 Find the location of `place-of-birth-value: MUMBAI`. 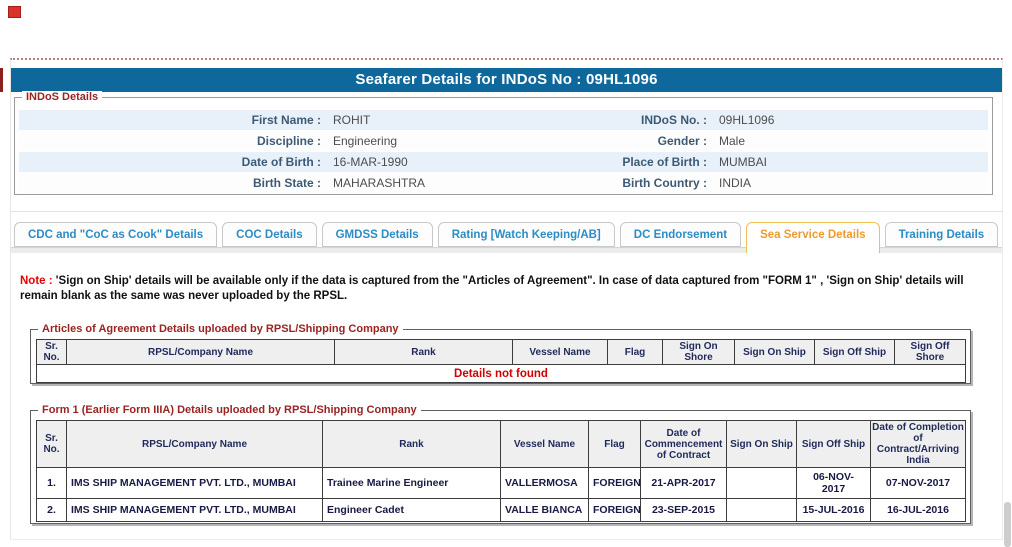

place-of-birth-value: MUMBAI is located at coordinates (743, 162).